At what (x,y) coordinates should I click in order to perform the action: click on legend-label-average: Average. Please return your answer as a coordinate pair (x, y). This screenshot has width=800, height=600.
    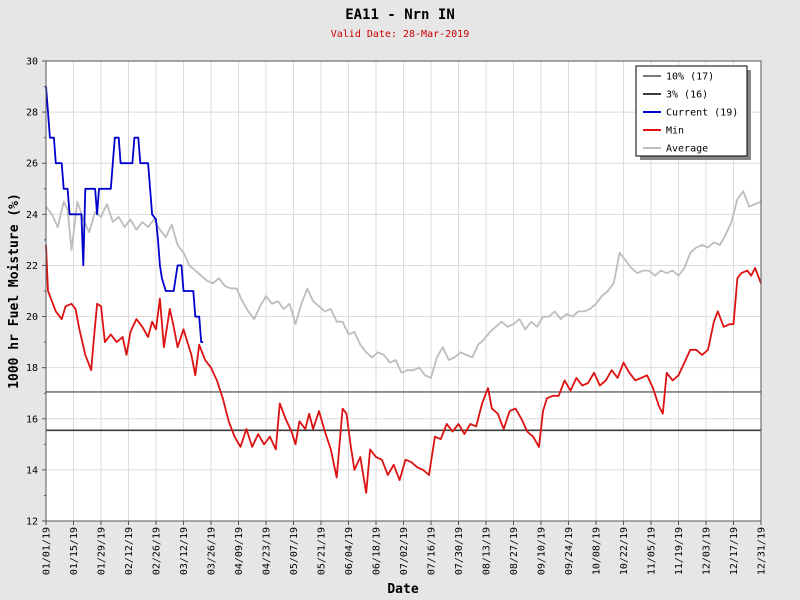
    Looking at the image, I should click on (687, 149).